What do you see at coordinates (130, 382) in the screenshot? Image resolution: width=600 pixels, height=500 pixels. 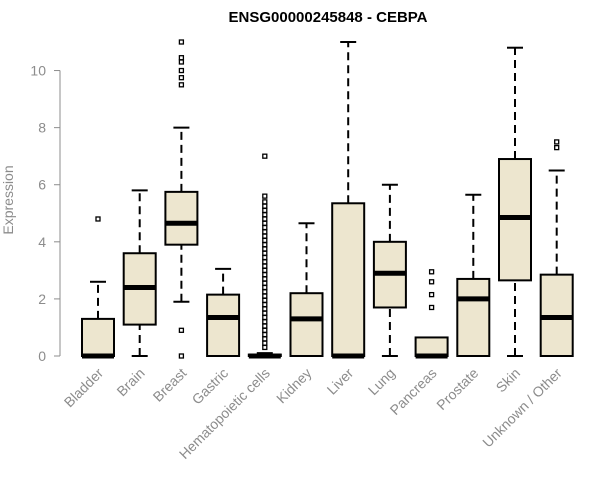 I see `category-label: Brain` at bounding box center [130, 382].